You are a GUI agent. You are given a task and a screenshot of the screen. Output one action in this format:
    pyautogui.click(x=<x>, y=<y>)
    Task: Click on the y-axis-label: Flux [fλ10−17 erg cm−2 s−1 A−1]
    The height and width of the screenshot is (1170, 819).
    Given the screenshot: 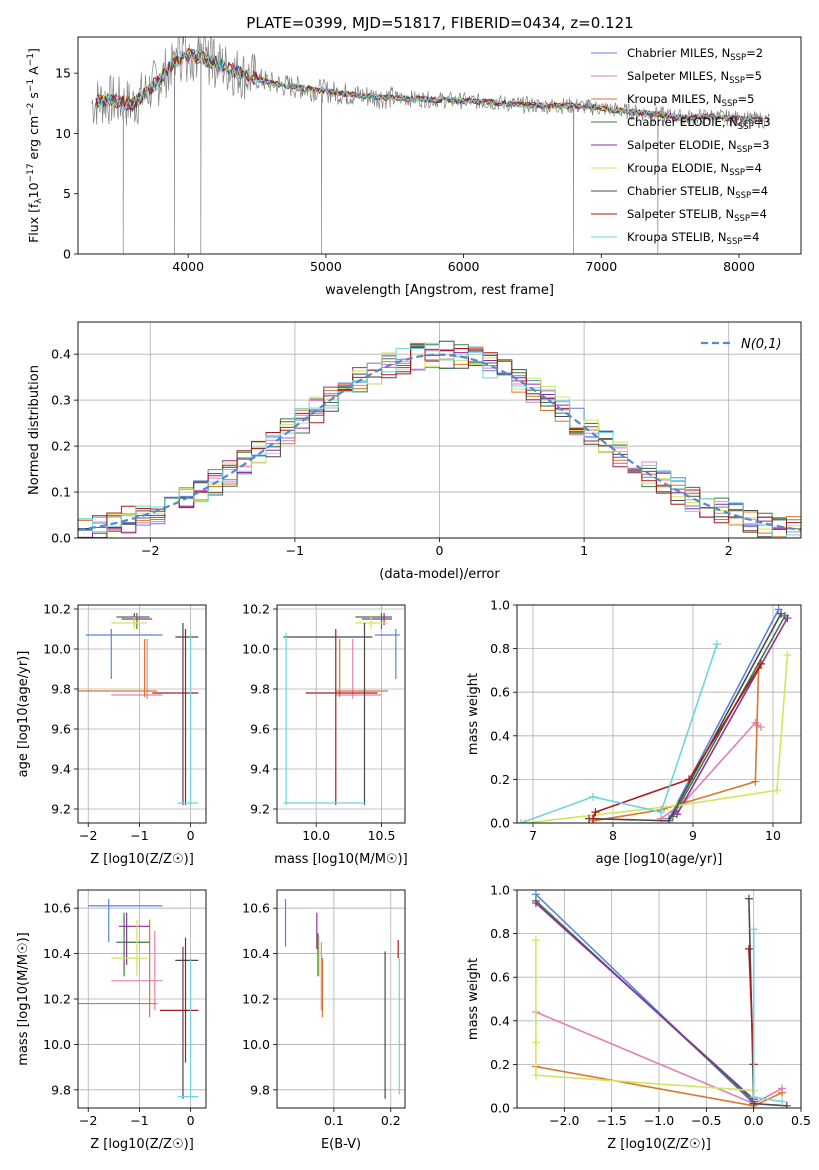 What is the action you would take?
    pyautogui.click(x=35, y=145)
    